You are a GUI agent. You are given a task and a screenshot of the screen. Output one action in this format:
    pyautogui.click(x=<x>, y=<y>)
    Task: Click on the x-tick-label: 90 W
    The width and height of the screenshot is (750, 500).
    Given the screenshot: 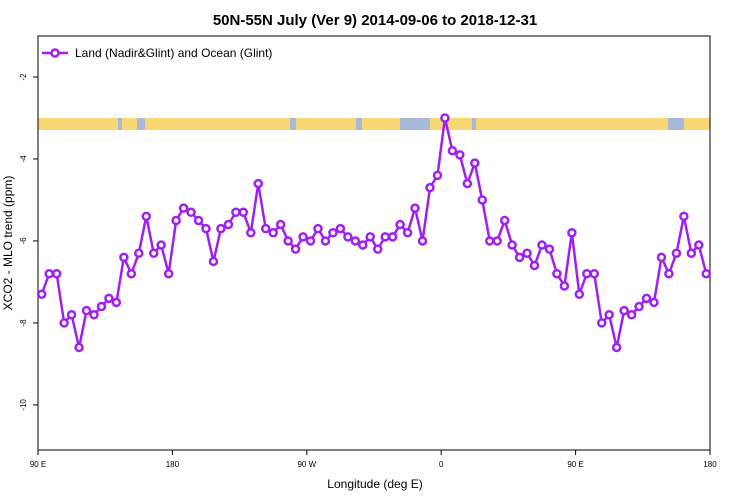 What is the action you would take?
    pyautogui.click(x=306, y=464)
    